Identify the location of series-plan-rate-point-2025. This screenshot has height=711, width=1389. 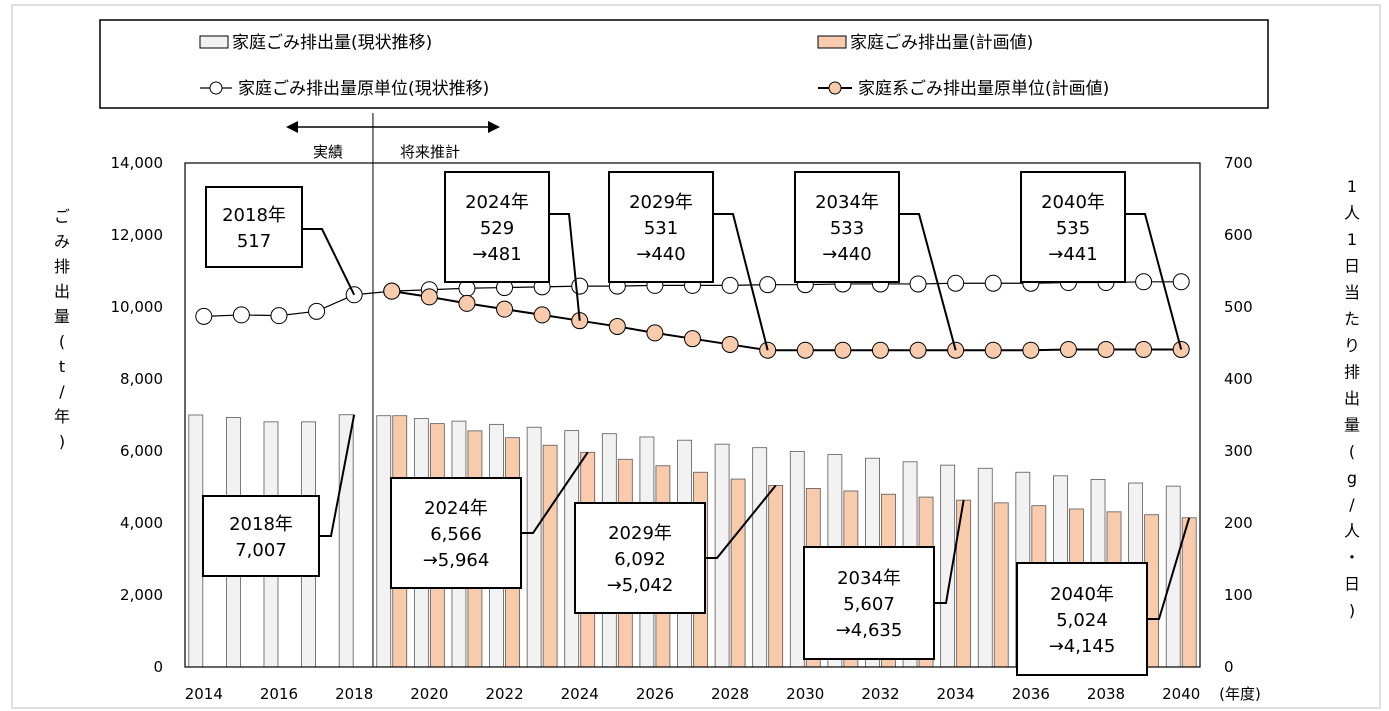
(617, 326).